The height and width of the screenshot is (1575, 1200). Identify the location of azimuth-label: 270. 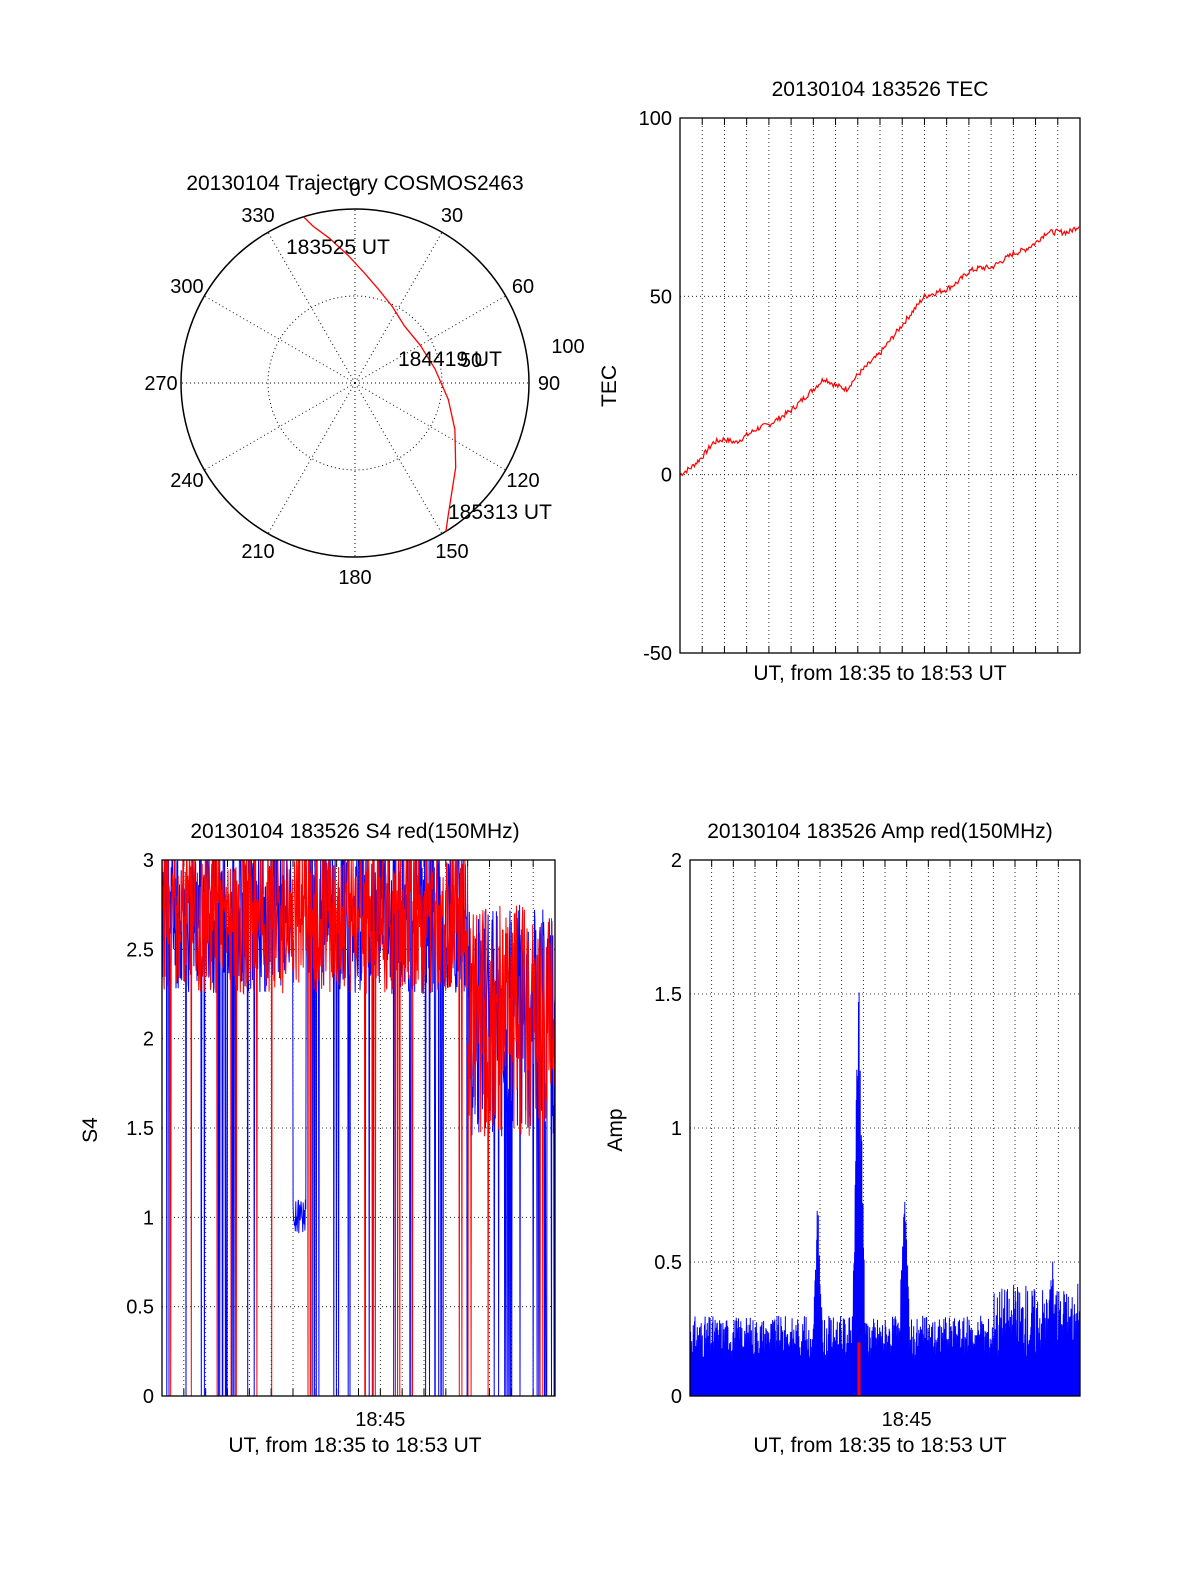
(160, 384).